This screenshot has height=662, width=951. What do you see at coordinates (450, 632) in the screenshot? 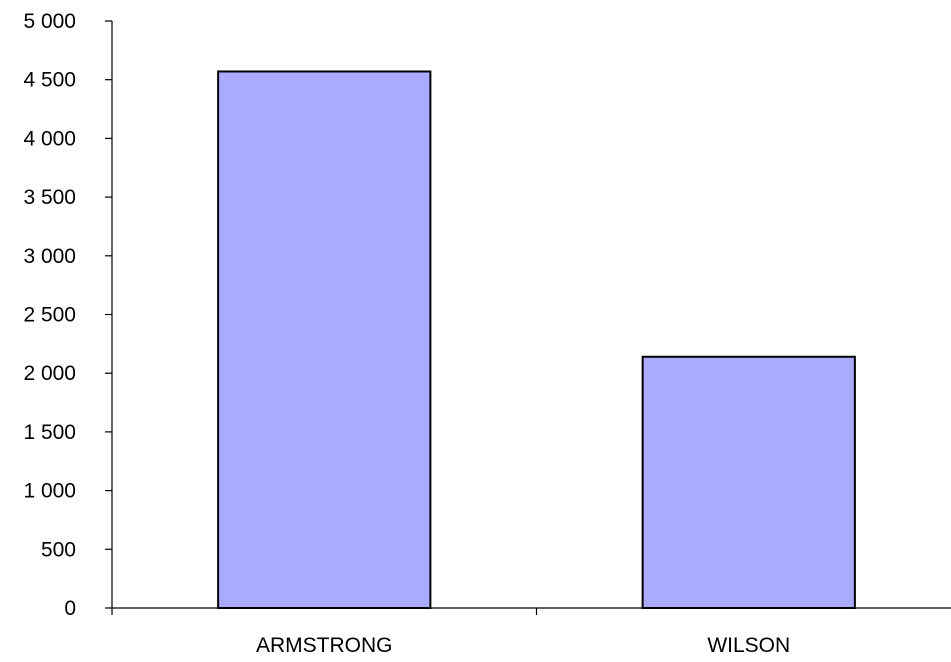
I see `x-axis-ticks: ARMSTRONG WILSON` at bounding box center [450, 632].